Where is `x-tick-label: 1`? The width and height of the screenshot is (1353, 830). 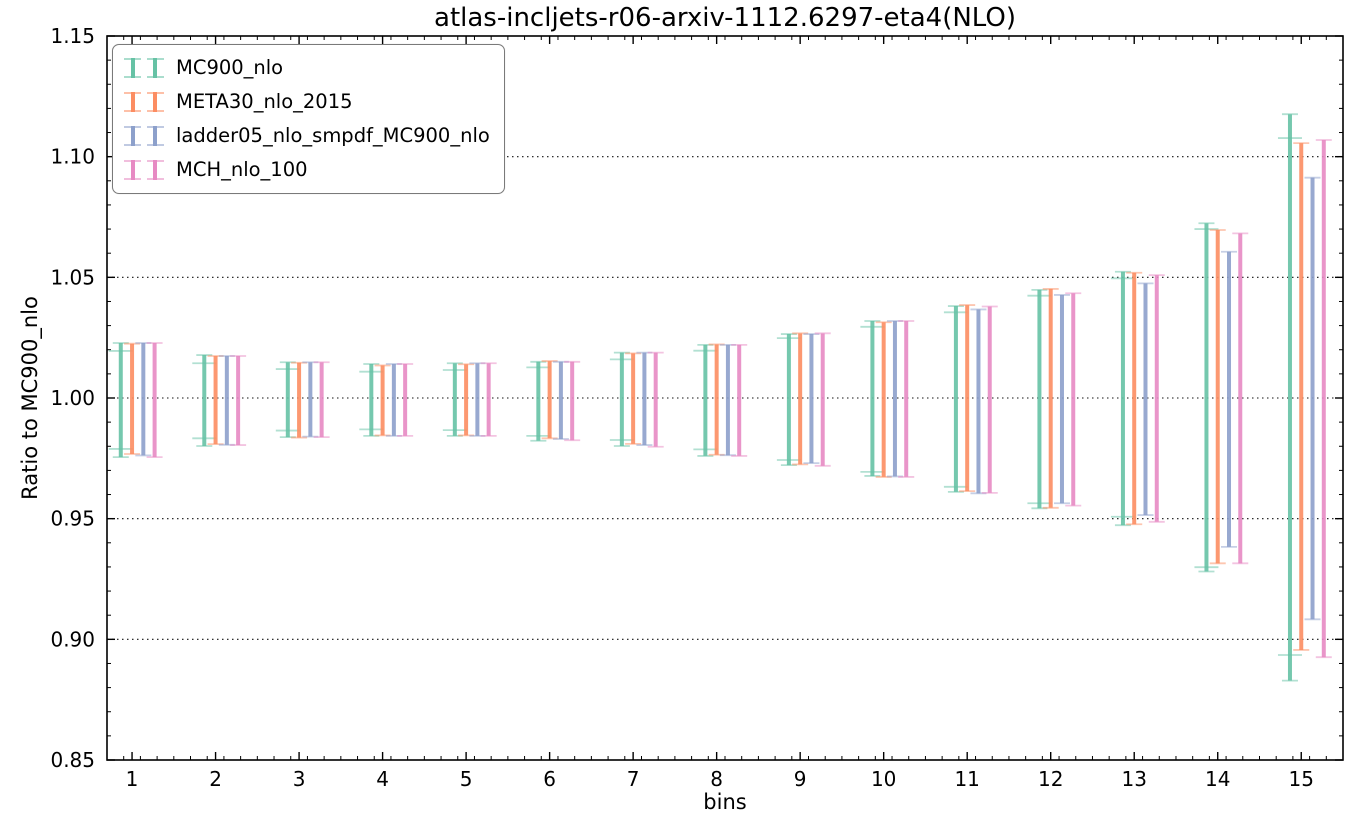 x-tick-label: 1 is located at coordinates (132, 779).